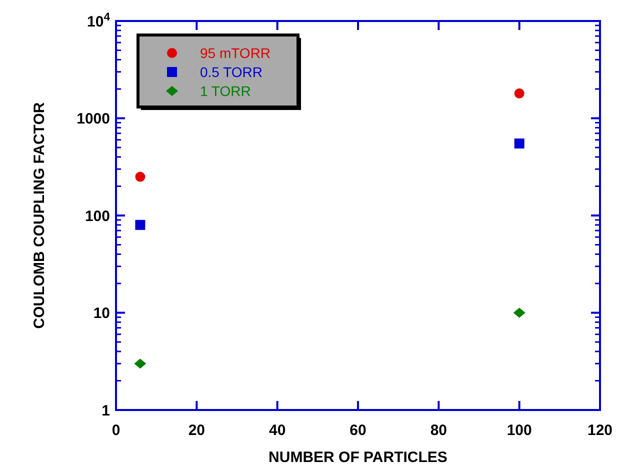  I want to click on y-tick-label: 10, so click(101, 313).